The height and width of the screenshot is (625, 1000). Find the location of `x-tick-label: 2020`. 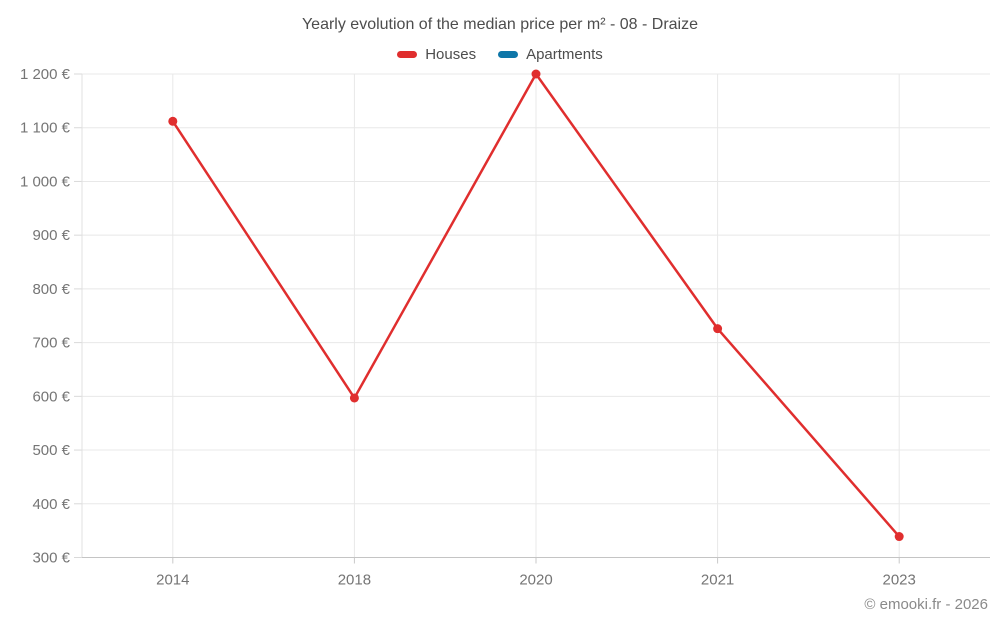

x-tick-label: 2020 is located at coordinates (535, 580).